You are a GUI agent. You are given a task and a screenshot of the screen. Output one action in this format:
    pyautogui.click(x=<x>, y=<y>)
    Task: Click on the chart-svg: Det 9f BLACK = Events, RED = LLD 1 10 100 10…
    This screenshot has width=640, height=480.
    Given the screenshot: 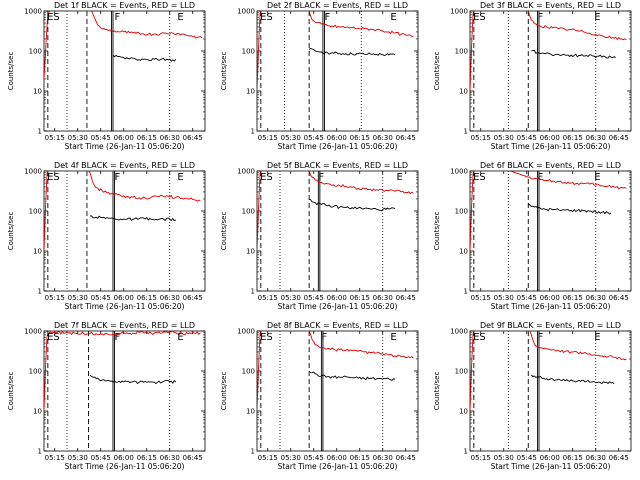 What is the action you would take?
    pyautogui.click(x=532, y=396)
    